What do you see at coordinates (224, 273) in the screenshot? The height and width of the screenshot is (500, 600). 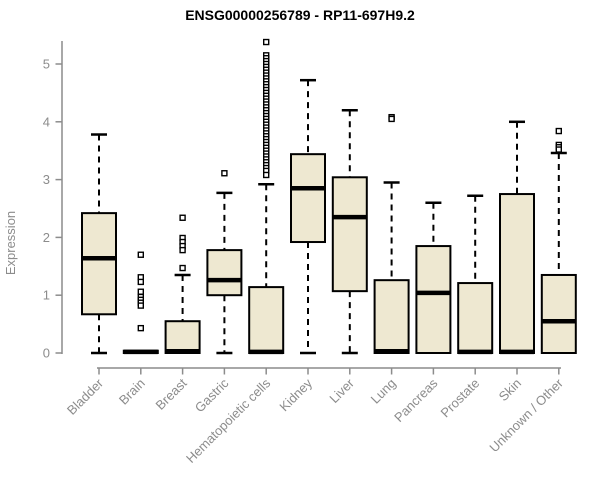 I see `box-gastric` at bounding box center [224, 273].